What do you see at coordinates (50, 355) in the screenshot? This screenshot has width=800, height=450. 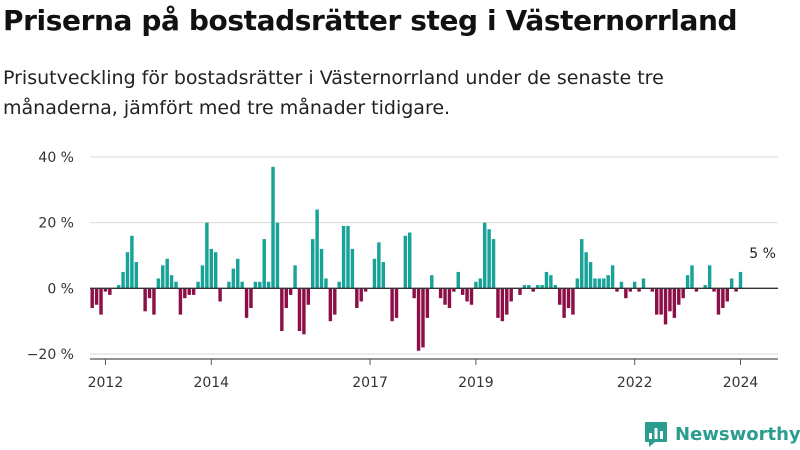 I see `y-tick-label: −20 %` at bounding box center [50, 355].